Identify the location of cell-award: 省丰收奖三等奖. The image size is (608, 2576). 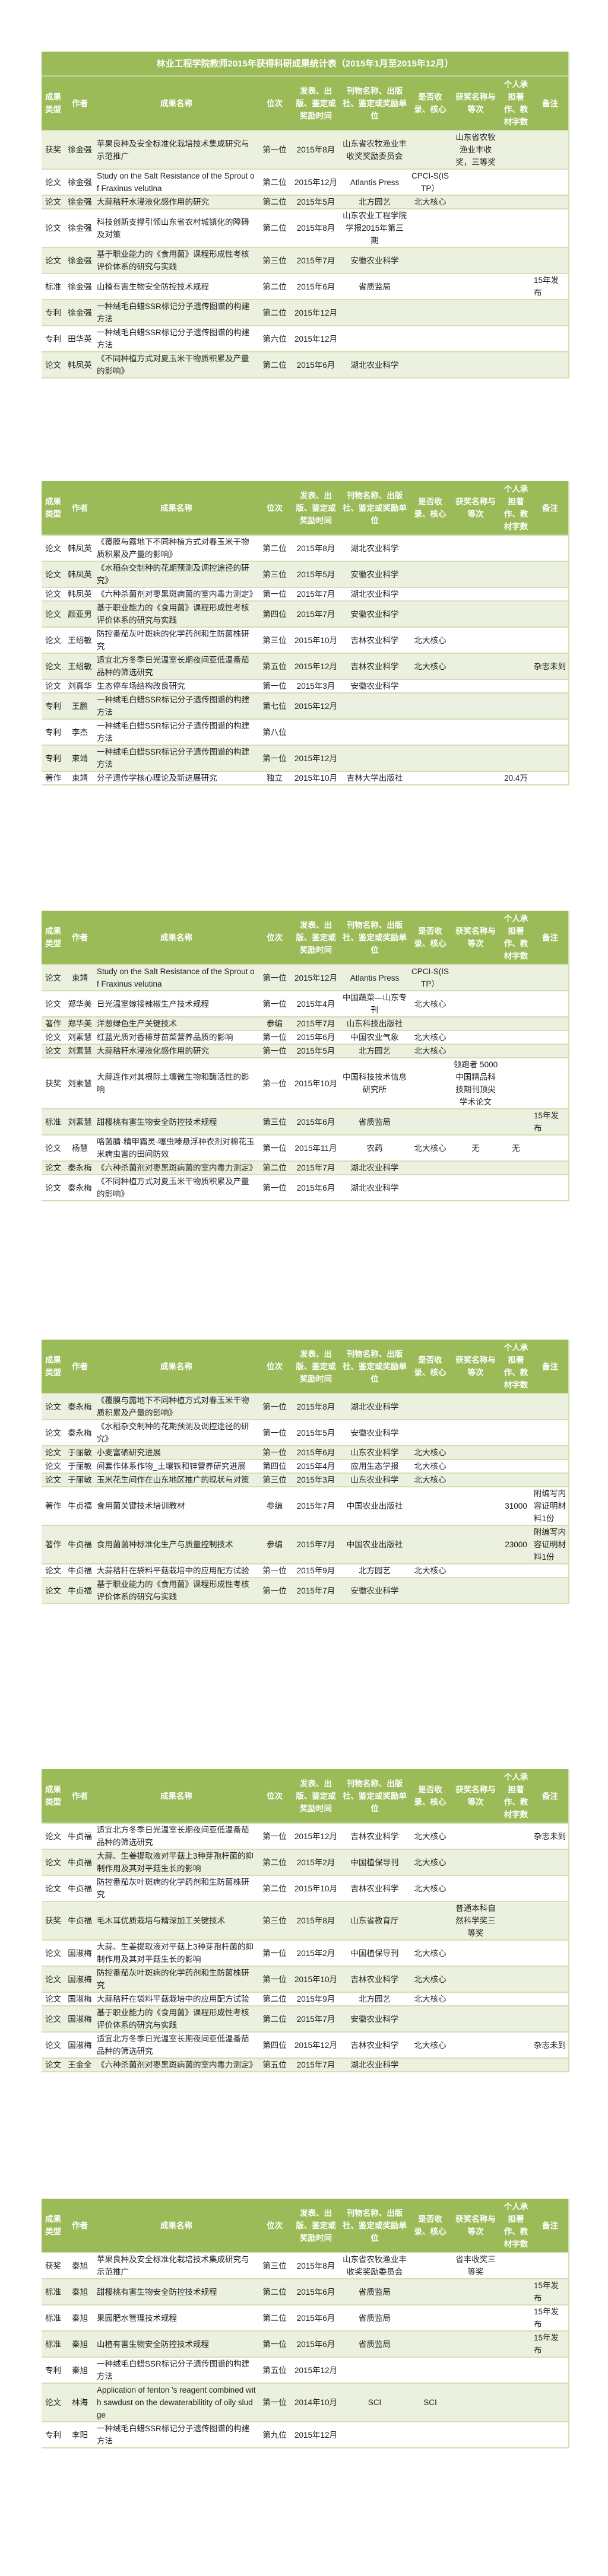
(475, 2266).